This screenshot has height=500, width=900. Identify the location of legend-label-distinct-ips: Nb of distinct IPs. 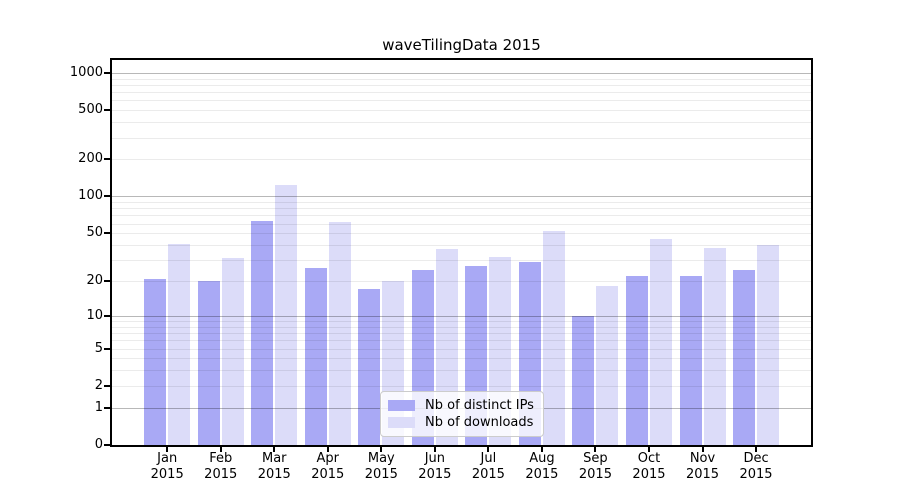
(479, 405).